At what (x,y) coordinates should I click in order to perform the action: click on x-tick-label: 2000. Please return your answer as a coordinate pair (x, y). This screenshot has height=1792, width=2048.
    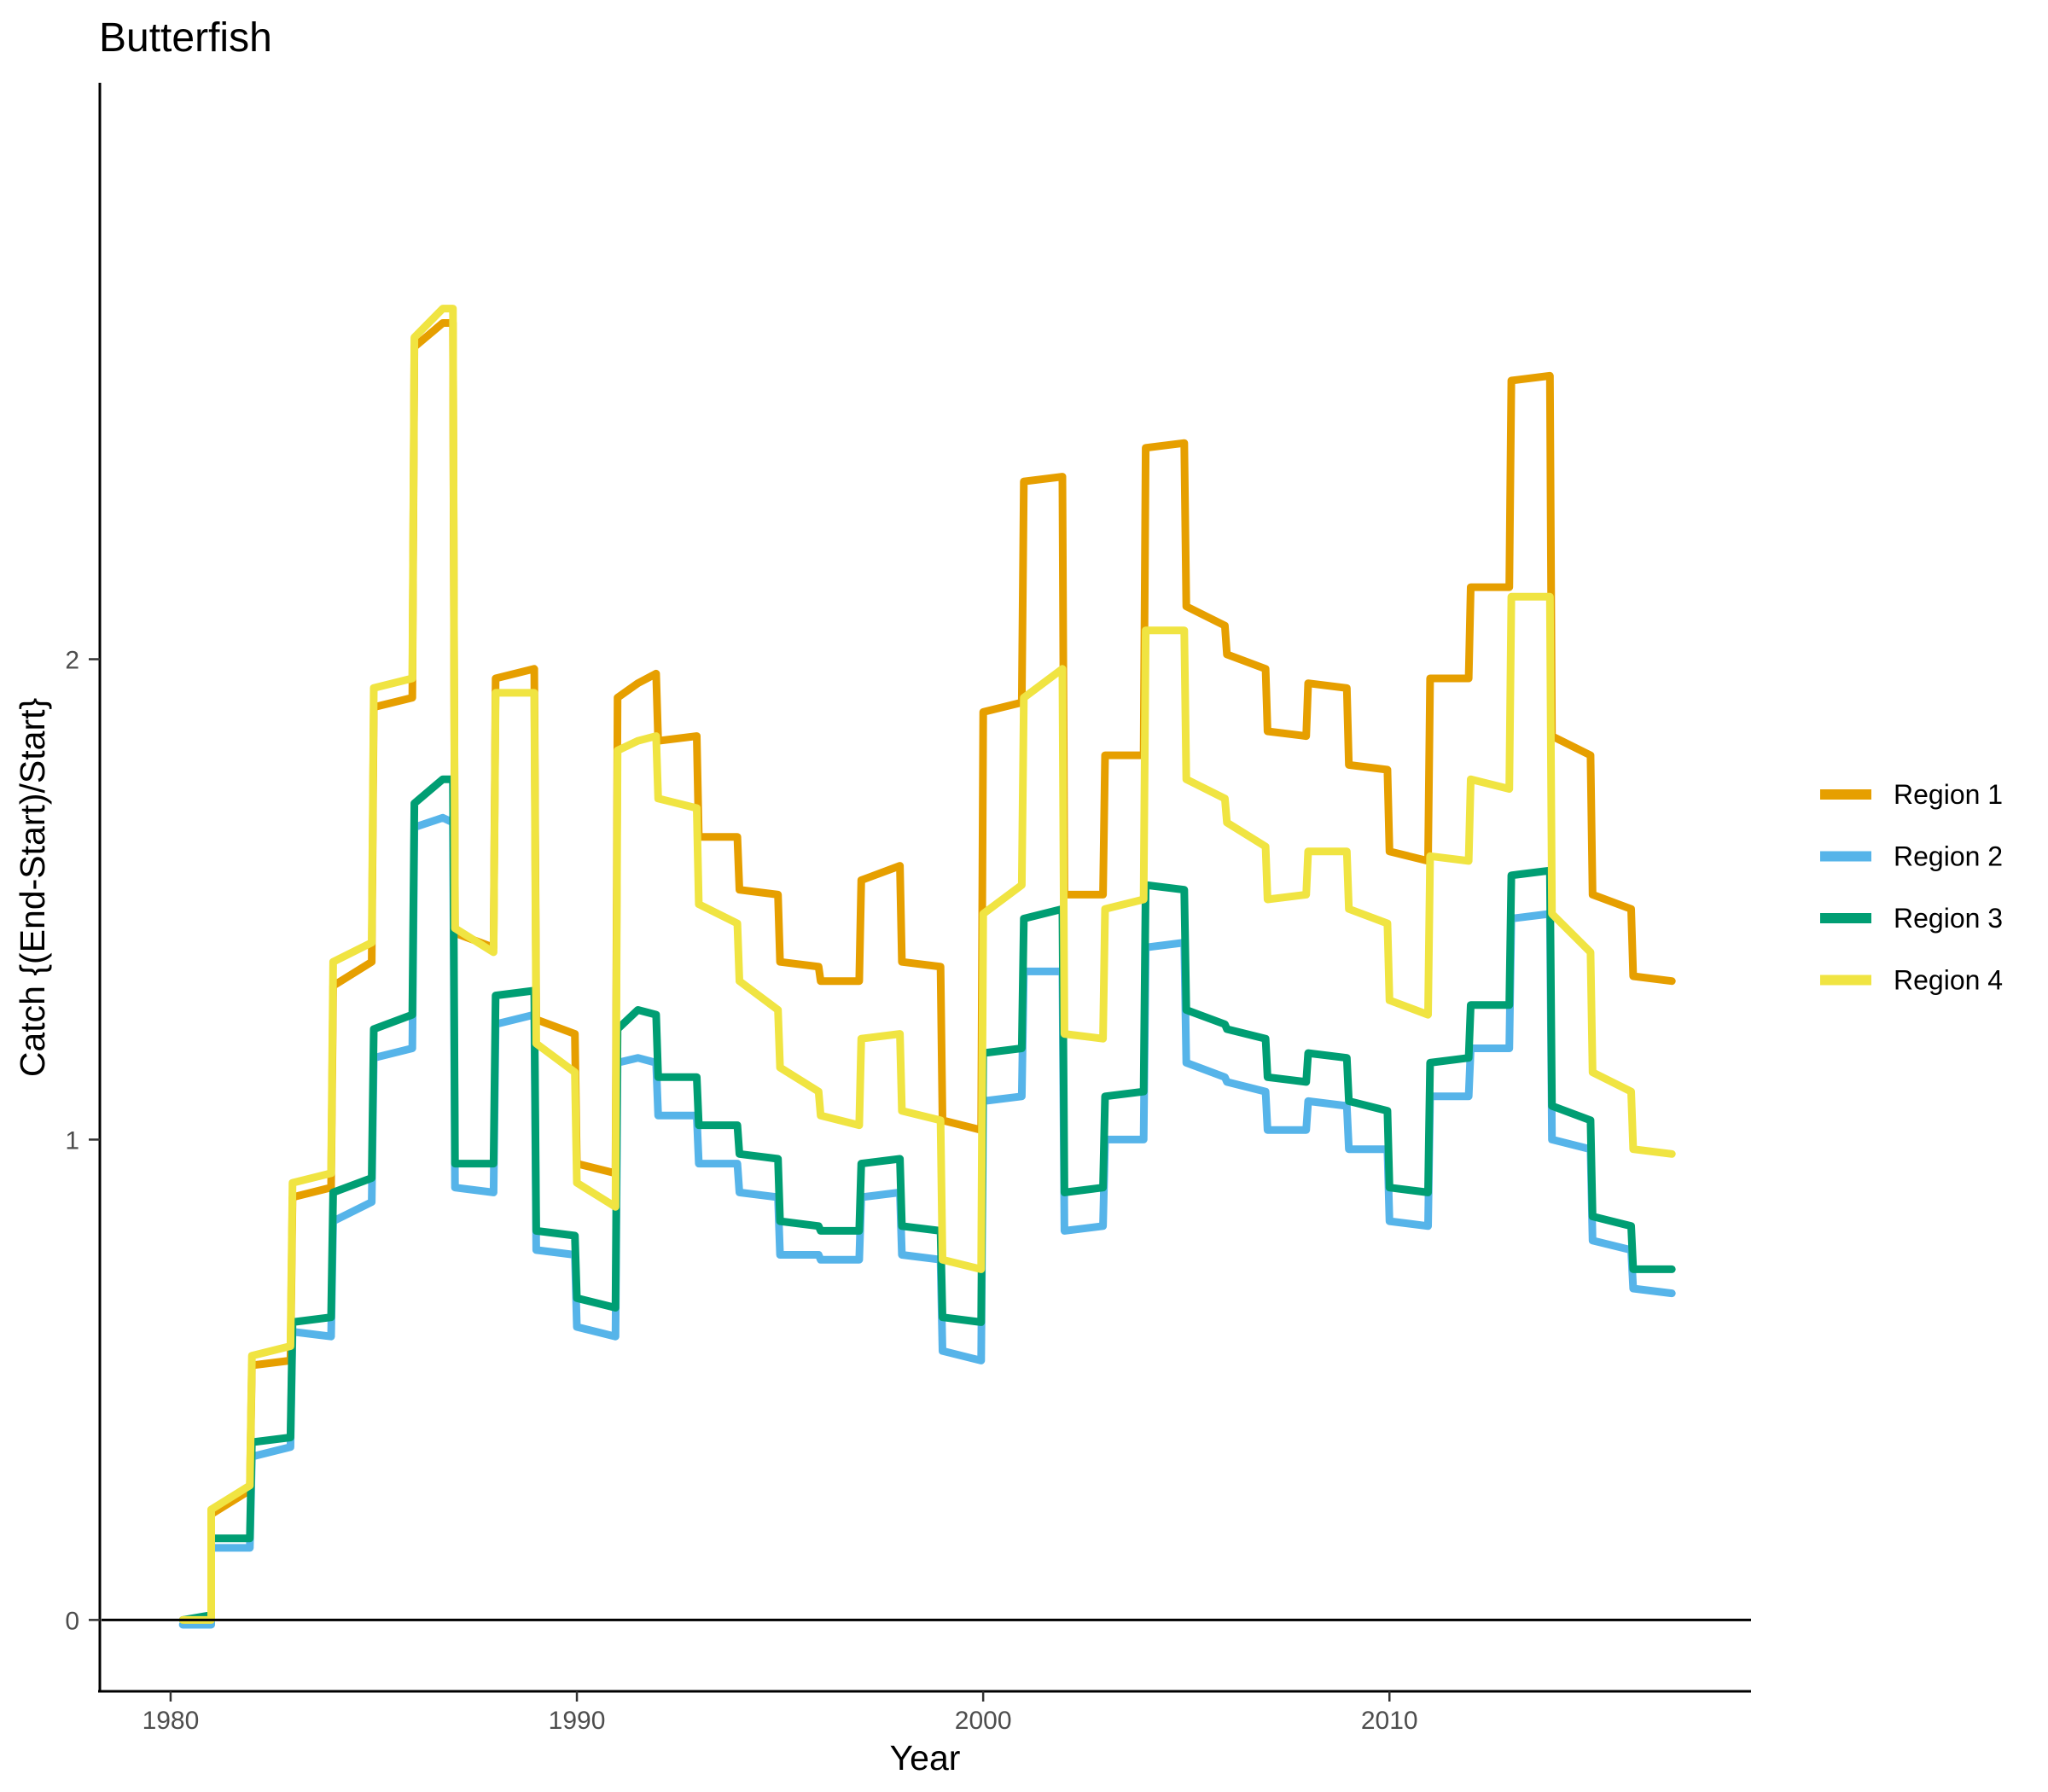
    Looking at the image, I should click on (984, 1721).